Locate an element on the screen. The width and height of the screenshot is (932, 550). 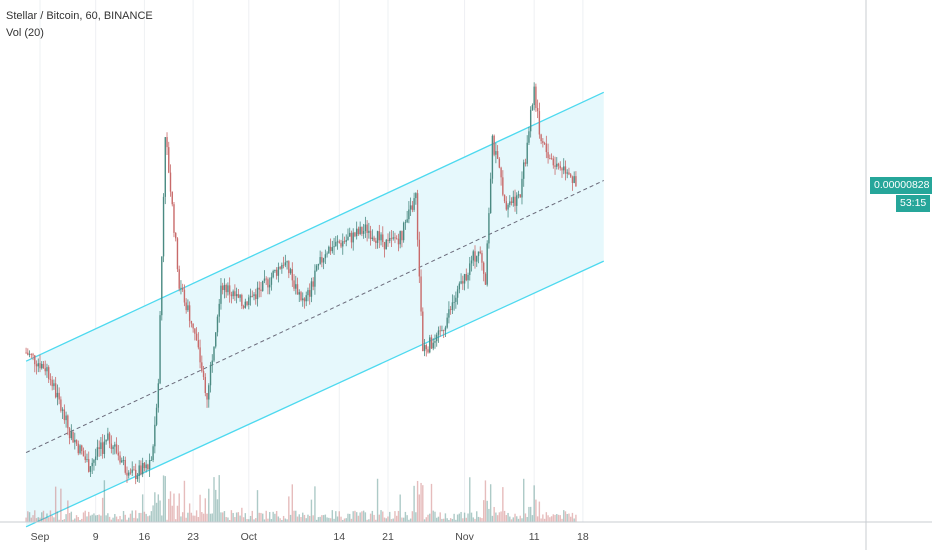
volume-indicator-label: Vol (20) is located at coordinates (25, 33).